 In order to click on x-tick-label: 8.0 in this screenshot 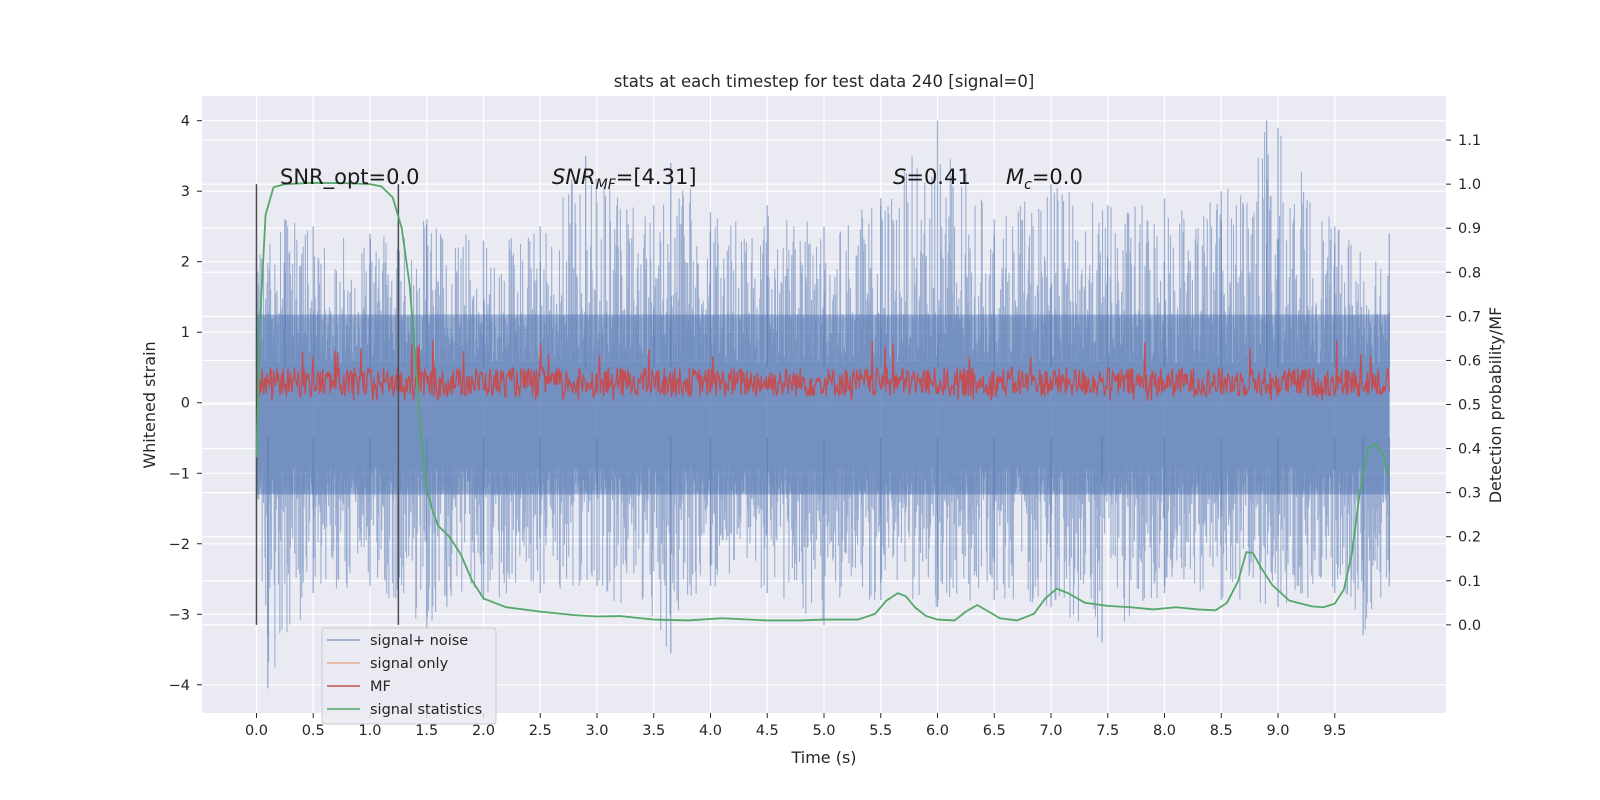, I will do `click(1164, 731)`.